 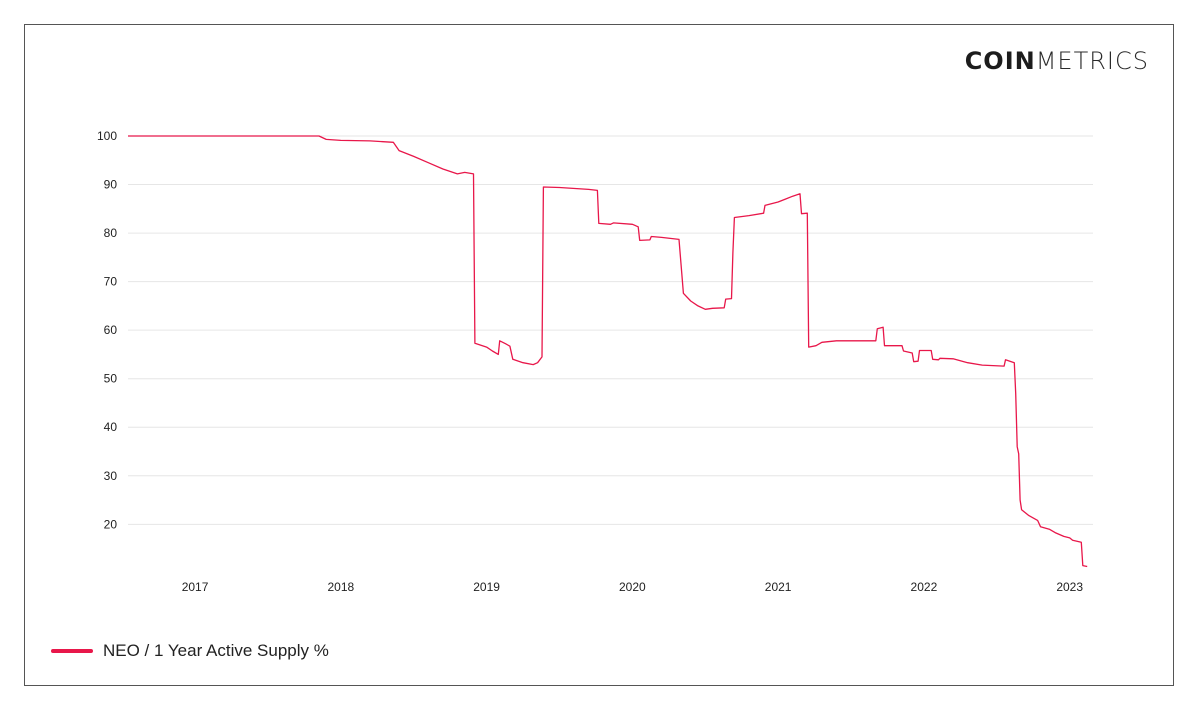 I want to click on x-tick-label-2023: 2023, so click(x=1069, y=587).